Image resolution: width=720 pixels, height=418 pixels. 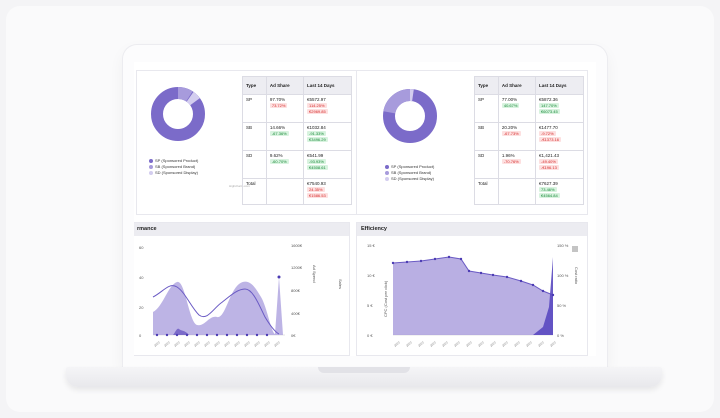 I want to click on right-axis-label: Cost ratio, so click(x=576, y=276).